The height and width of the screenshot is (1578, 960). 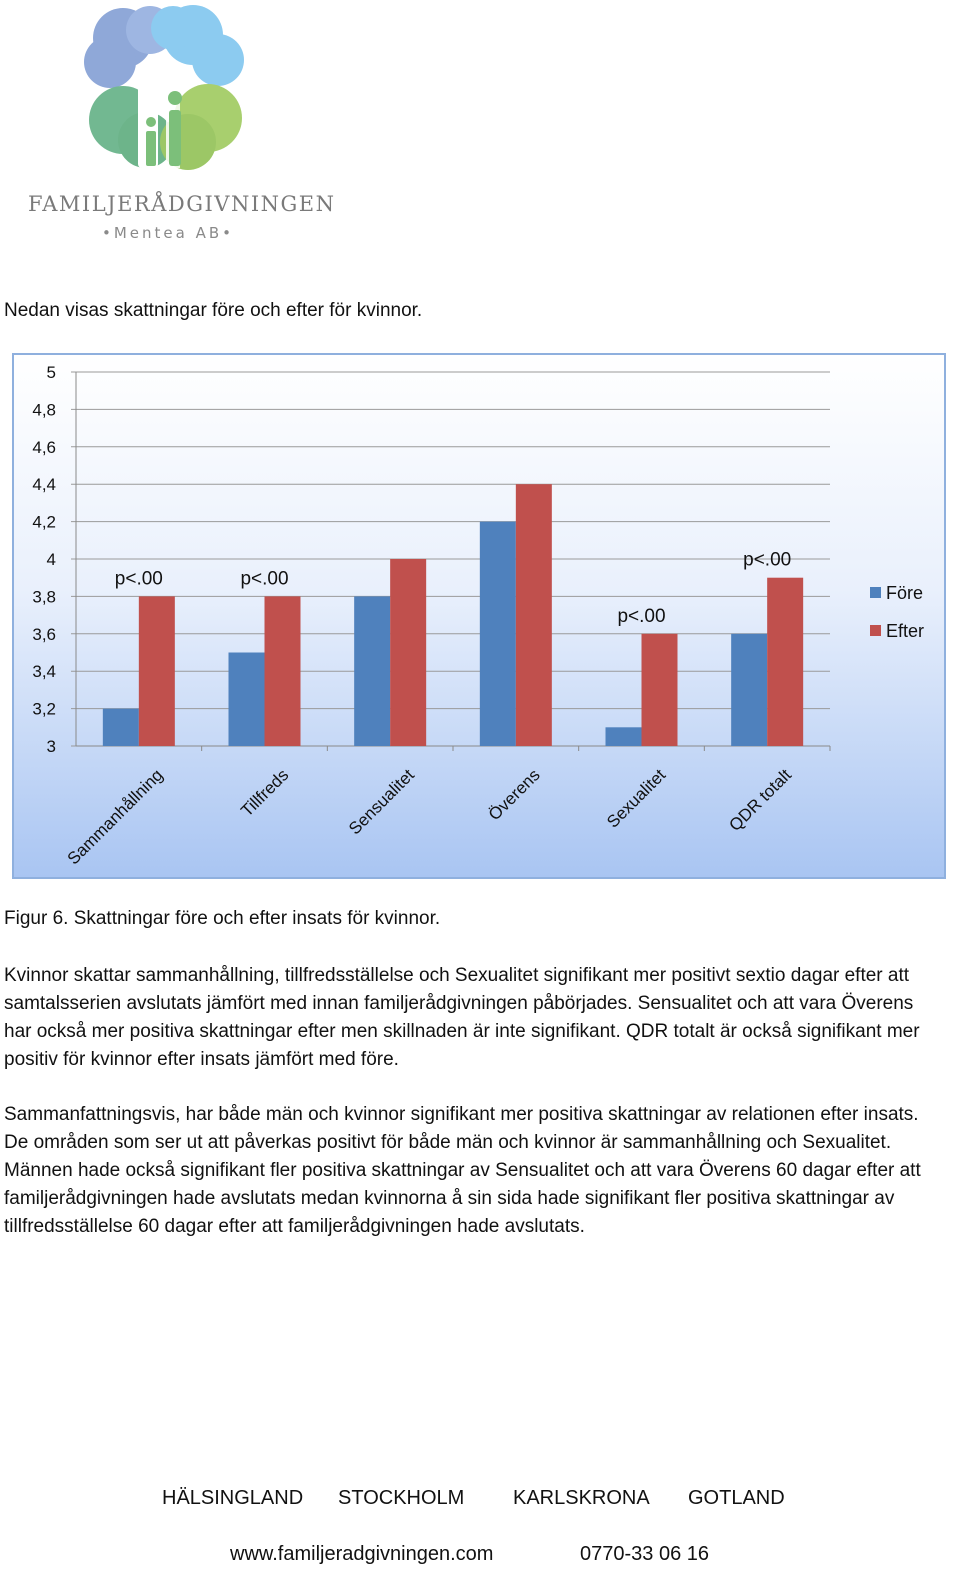 What do you see at coordinates (44, 709) in the screenshot?
I see `y-tick-label: 3,2` at bounding box center [44, 709].